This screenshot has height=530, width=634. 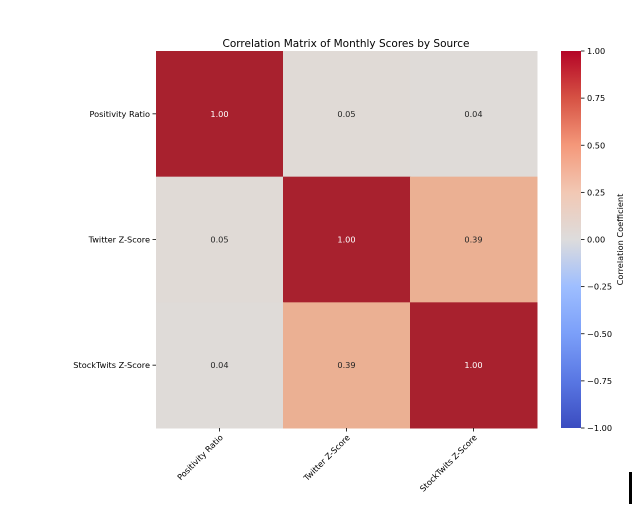 What do you see at coordinates (571, 239) in the screenshot?
I see `colorbar` at bounding box center [571, 239].